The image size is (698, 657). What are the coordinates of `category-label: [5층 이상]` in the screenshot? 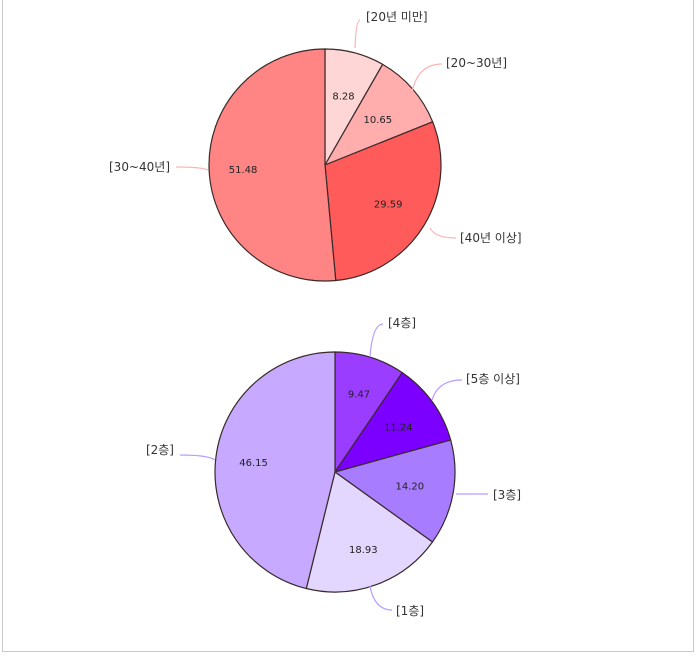 It's located at (493, 379).